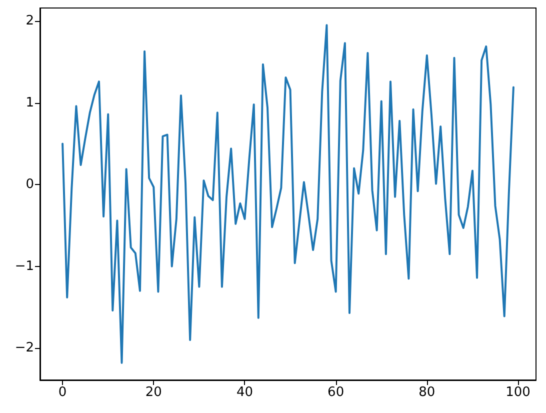  Describe the element at coordinates (336, 392) in the screenshot. I see `x-tick-label: 60` at that location.